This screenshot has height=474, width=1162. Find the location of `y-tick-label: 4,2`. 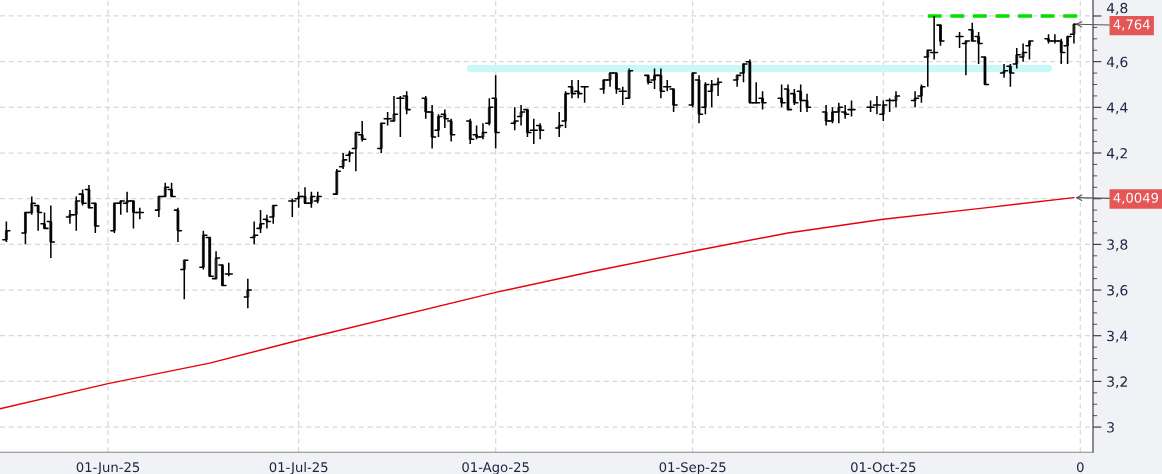

y-tick-label: 4,2 is located at coordinates (1116, 153).